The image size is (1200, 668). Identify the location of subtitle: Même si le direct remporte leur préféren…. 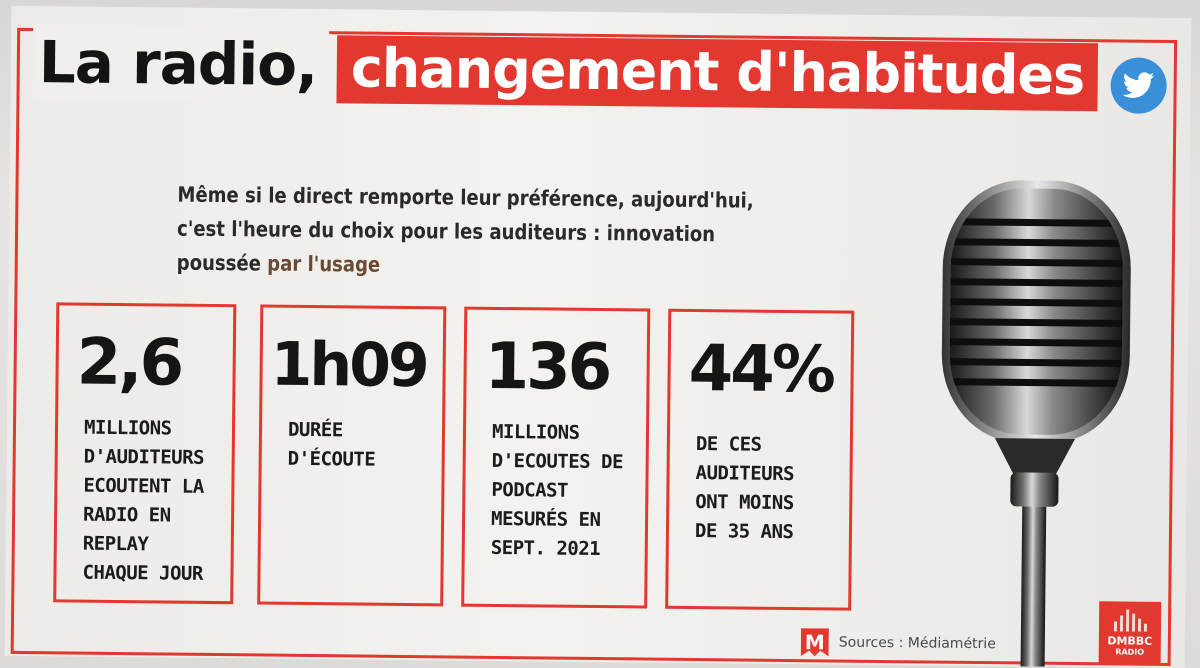
(478, 232).